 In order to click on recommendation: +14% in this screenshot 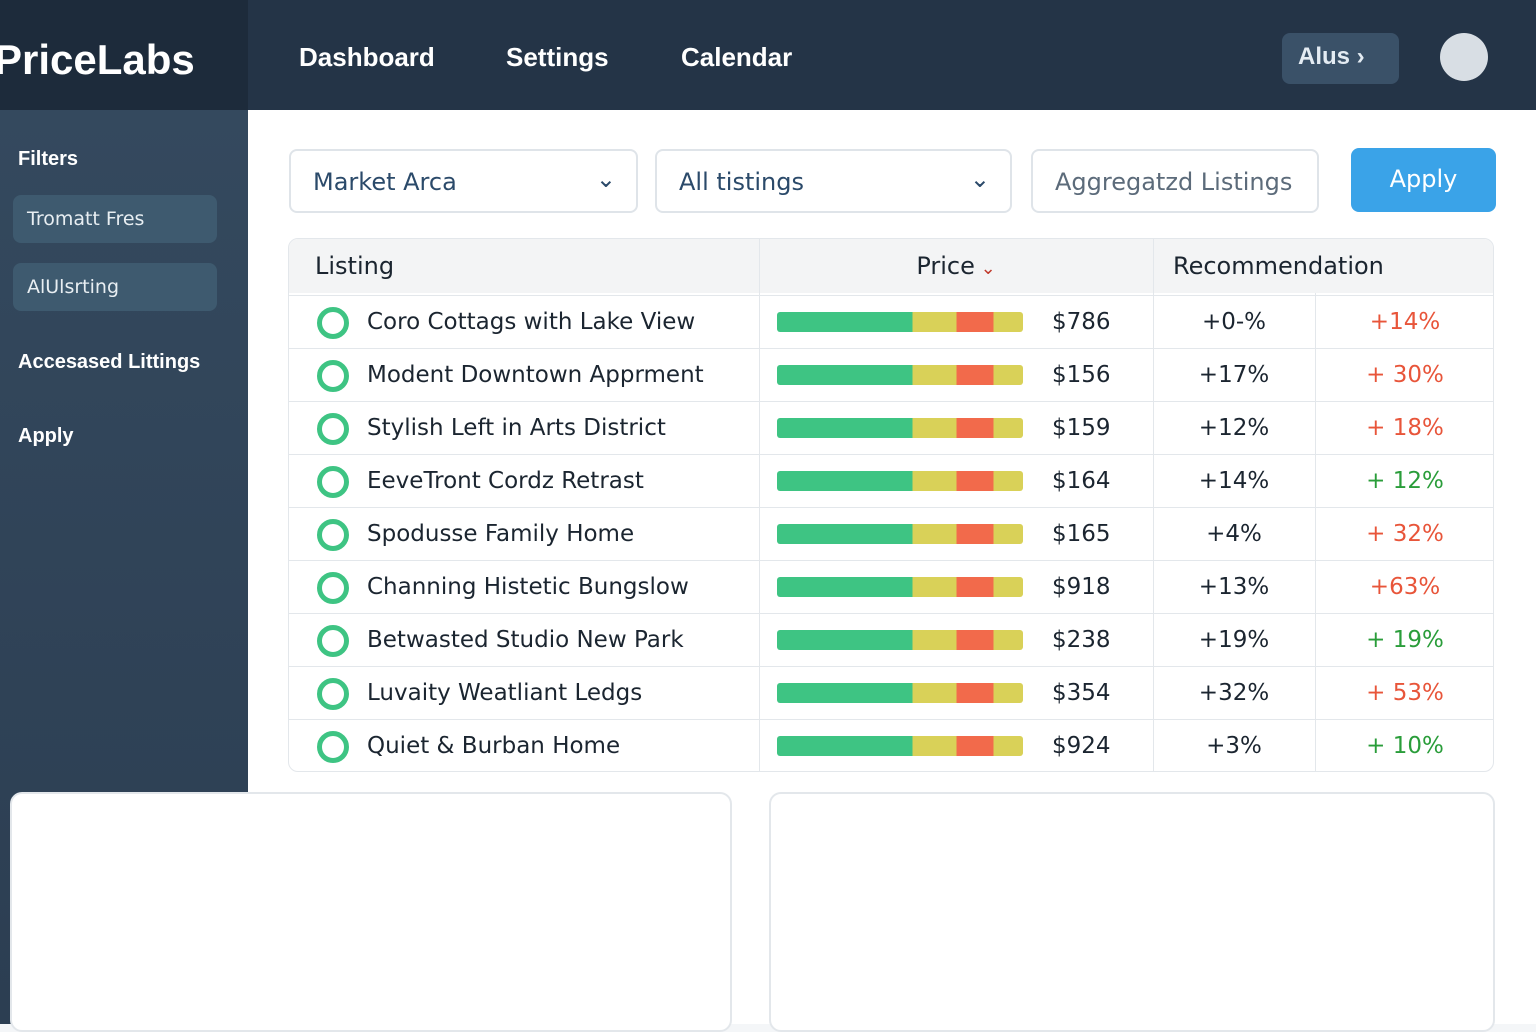, I will do `click(1405, 322)`.